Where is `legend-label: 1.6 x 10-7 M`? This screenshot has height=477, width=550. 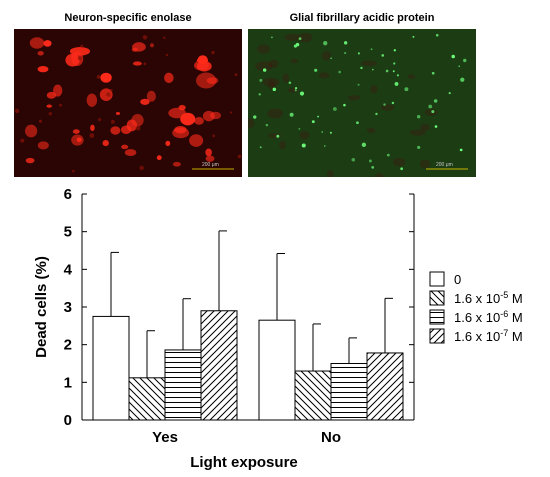 legend-label: 1.6 x 10-7 M is located at coordinates (488, 336).